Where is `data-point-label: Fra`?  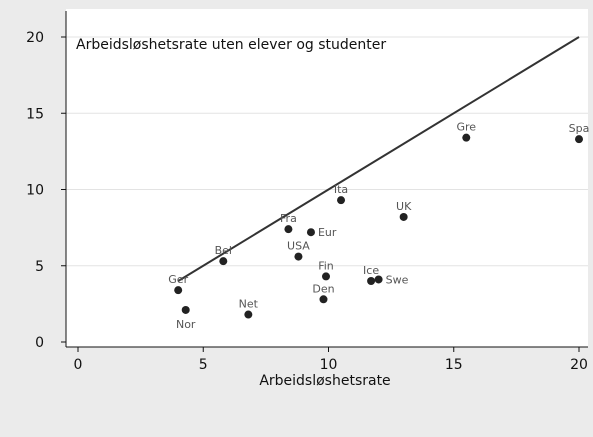
data-point-label: Fra is located at coordinates (288, 218).